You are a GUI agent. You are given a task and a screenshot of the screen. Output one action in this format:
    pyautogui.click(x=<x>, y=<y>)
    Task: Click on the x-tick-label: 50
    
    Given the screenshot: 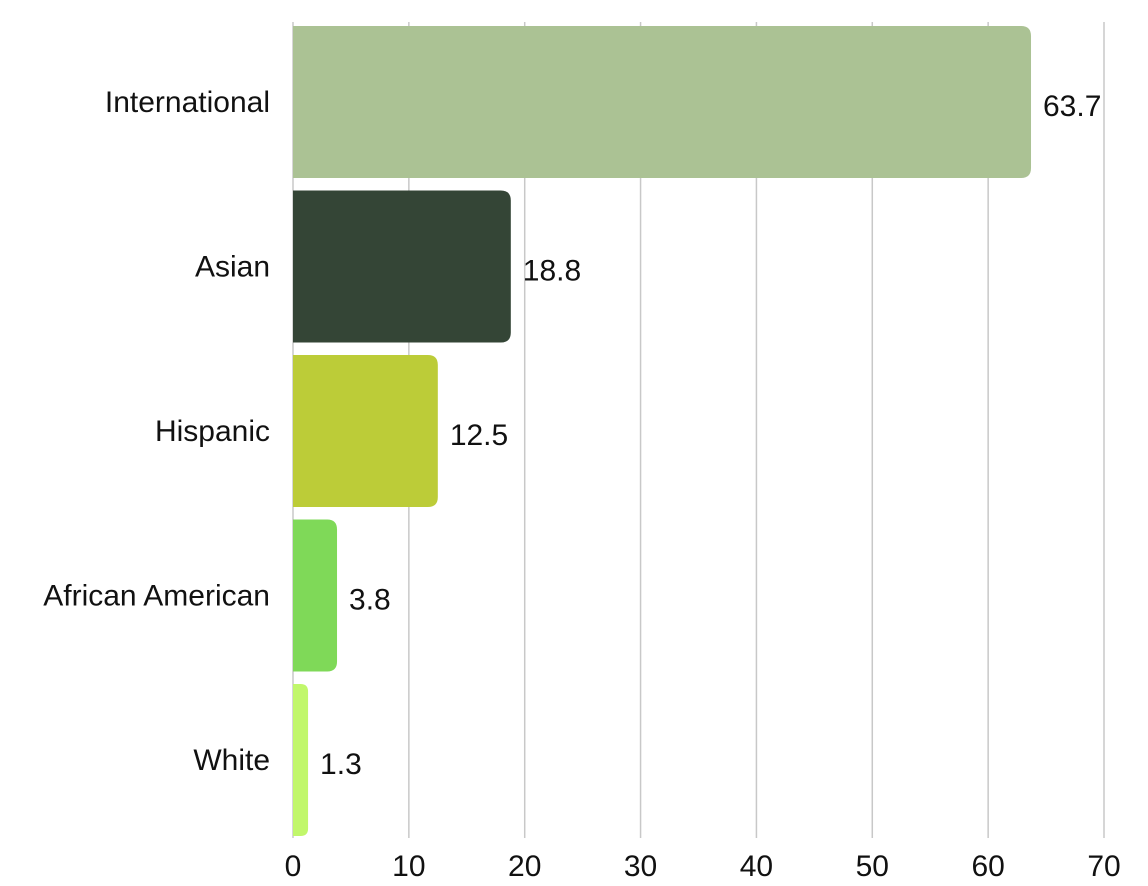 What is the action you would take?
    pyautogui.click(x=872, y=866)
    